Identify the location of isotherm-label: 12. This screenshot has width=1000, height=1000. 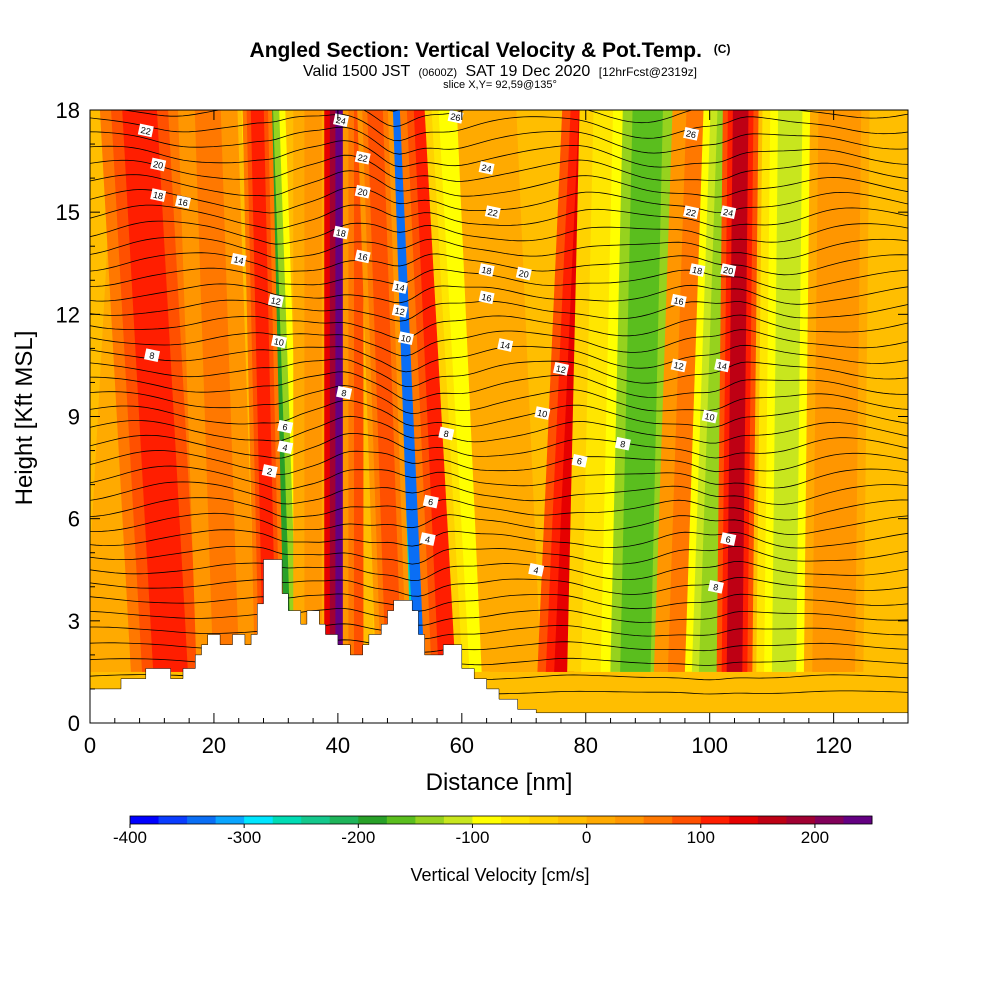
(678, 365).